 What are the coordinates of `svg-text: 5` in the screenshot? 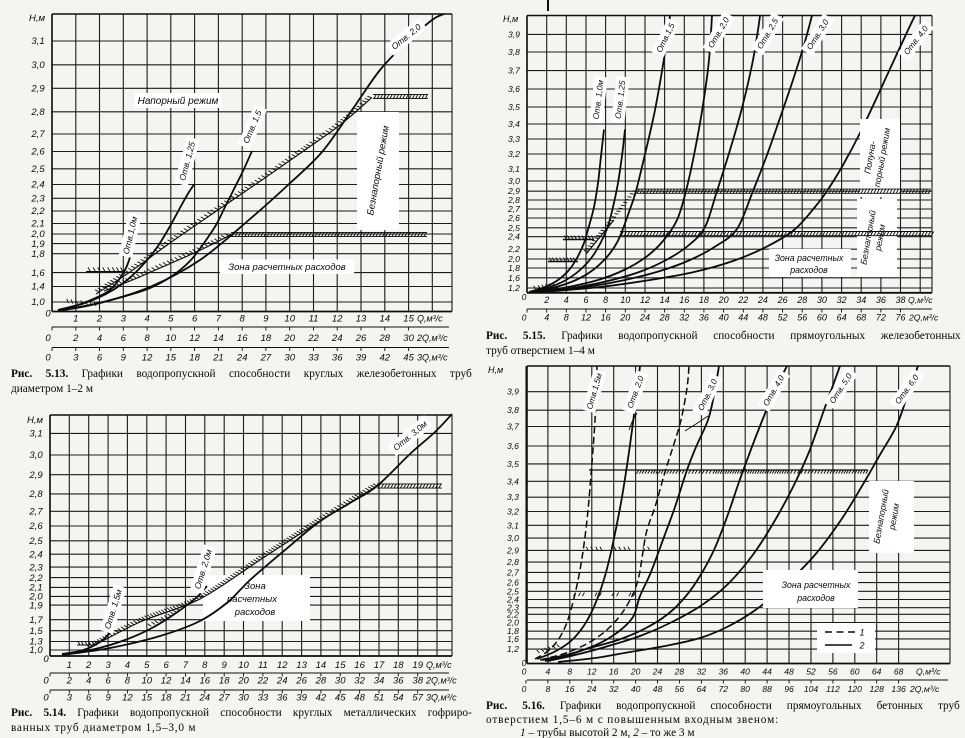 It's located at (171, 319).